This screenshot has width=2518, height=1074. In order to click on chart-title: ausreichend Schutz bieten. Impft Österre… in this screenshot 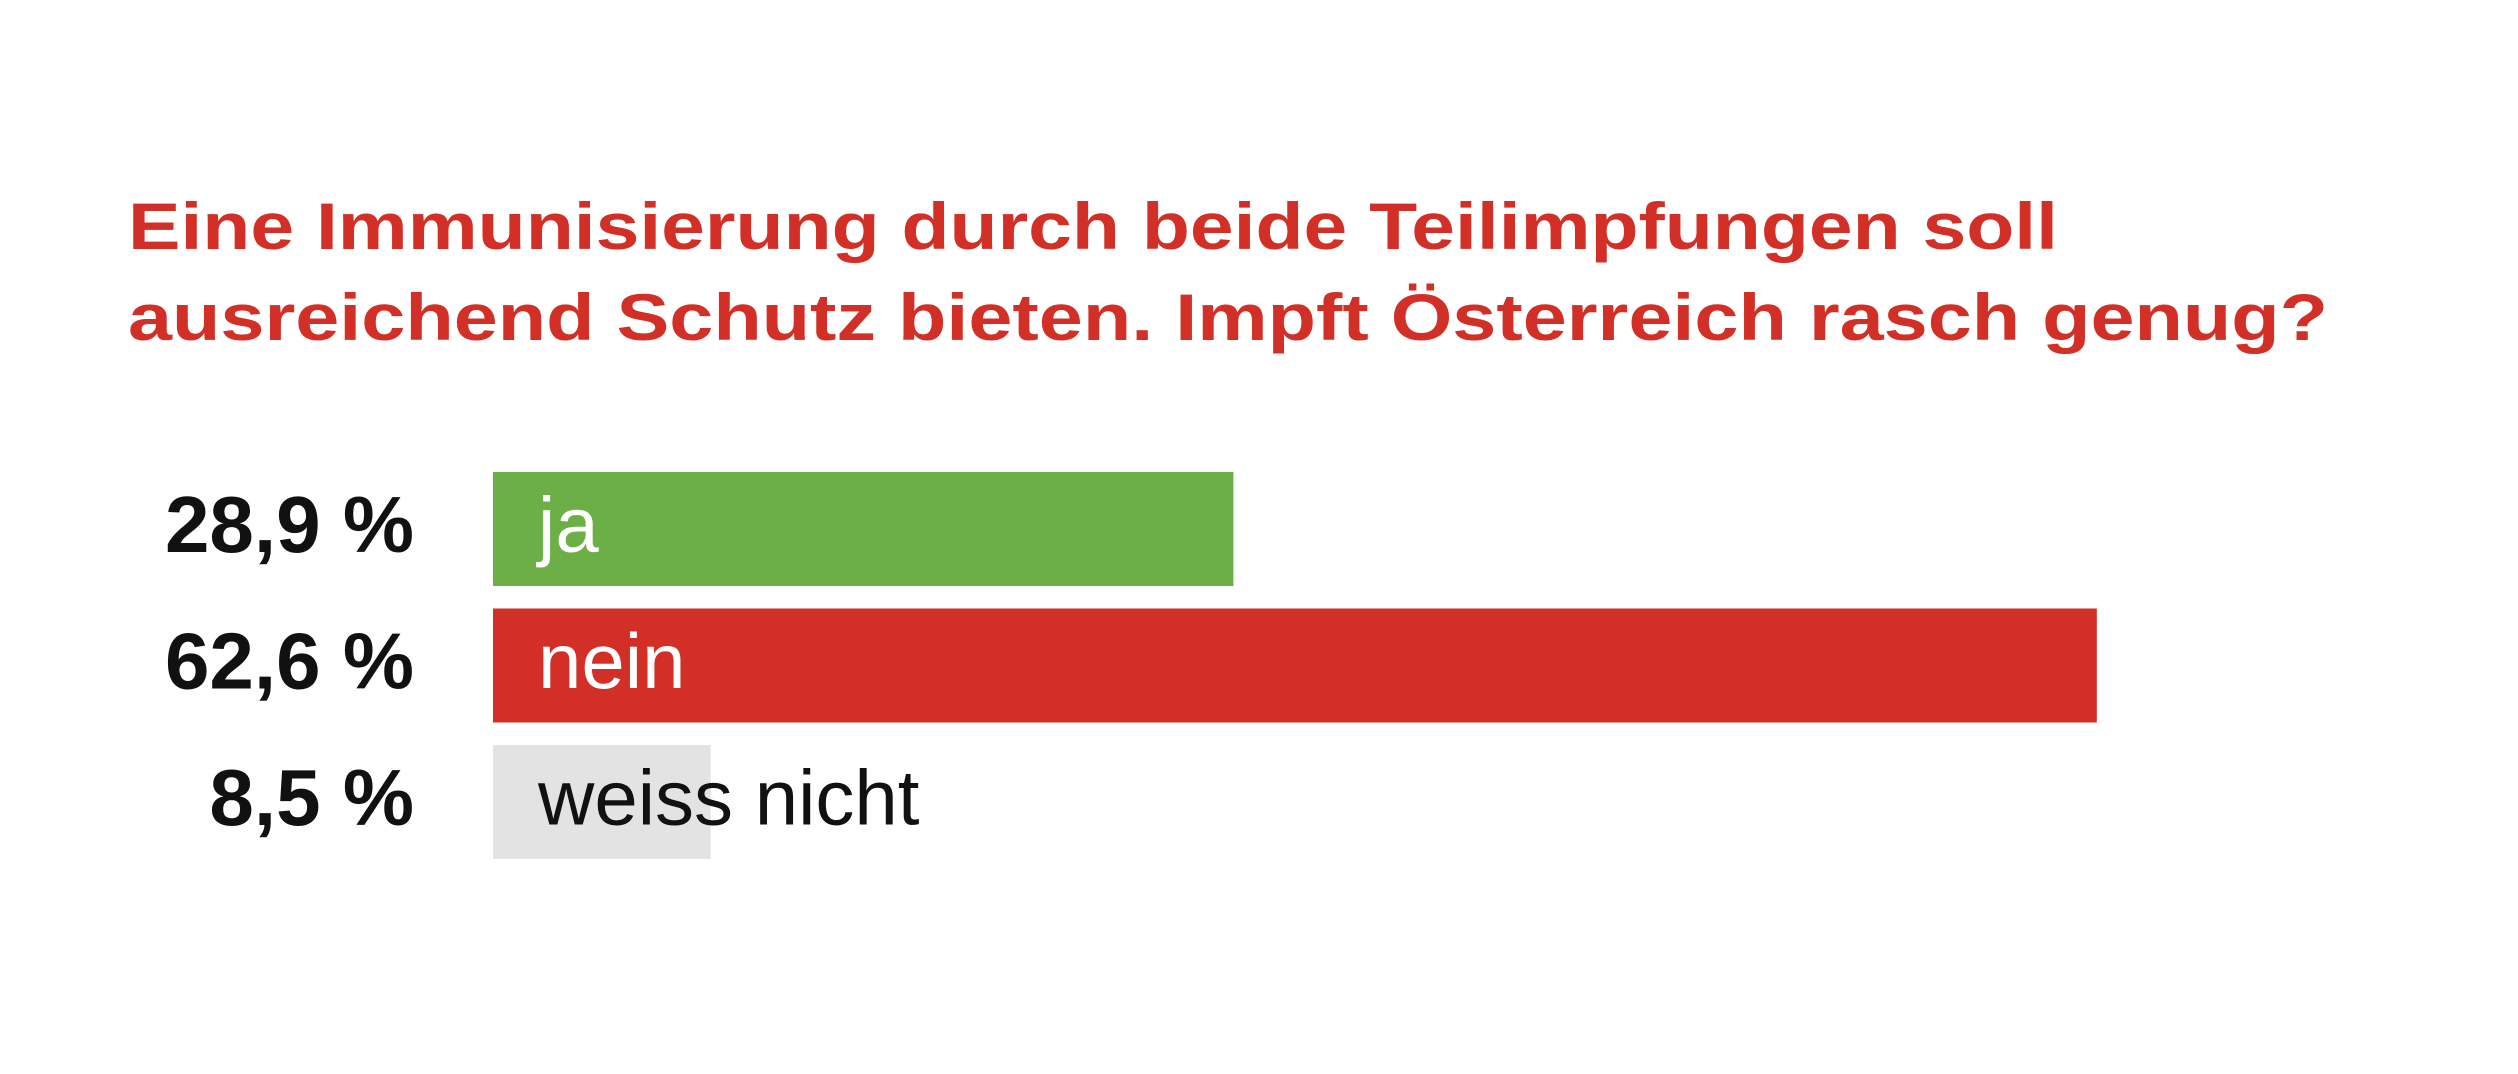, I will do `click(1228, 317)`.